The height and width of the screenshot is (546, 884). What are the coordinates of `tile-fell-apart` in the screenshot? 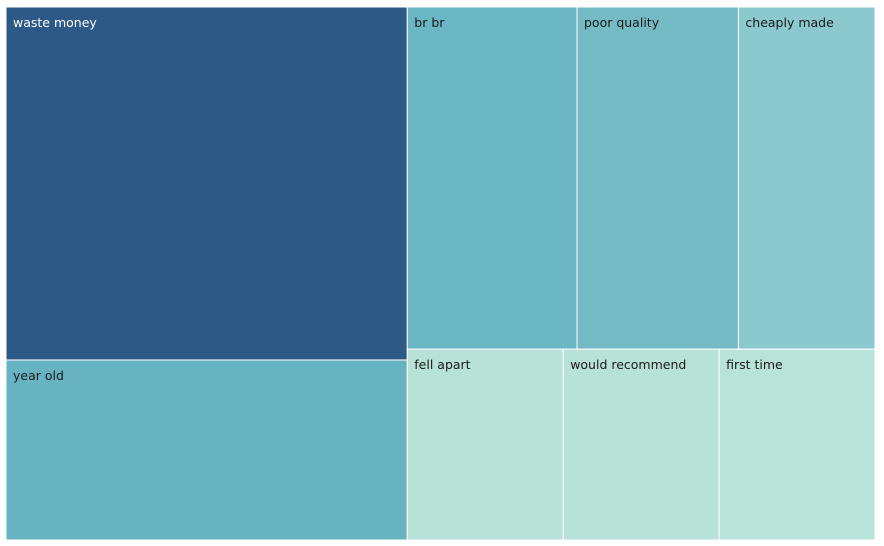 It's located at (485, 444).